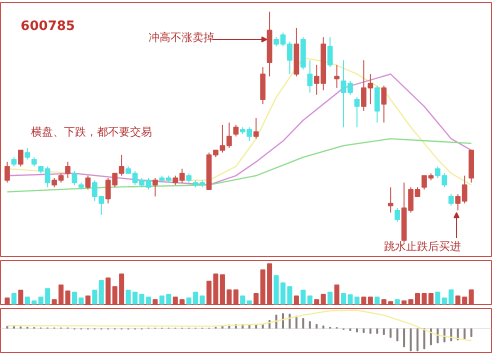 The image size is (499, 356). What do you see at coordinates (91, 132) in the screenshot?
I see `annotation: 横盘、下跌，都不要交易` at bounding box center [91, 132].